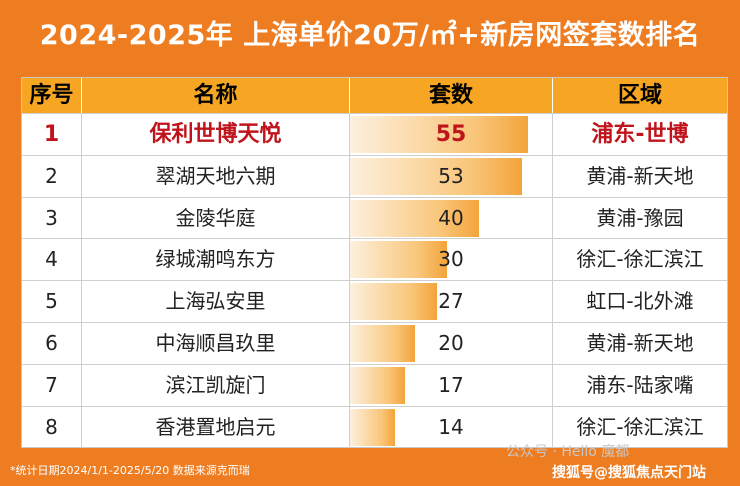 Image resolution: width=740 pixels, height=486 pixels. Describe the element at coordinates (216, 176) in the screenshot. I see `cell-name: 翠湖天地六期` at that location.